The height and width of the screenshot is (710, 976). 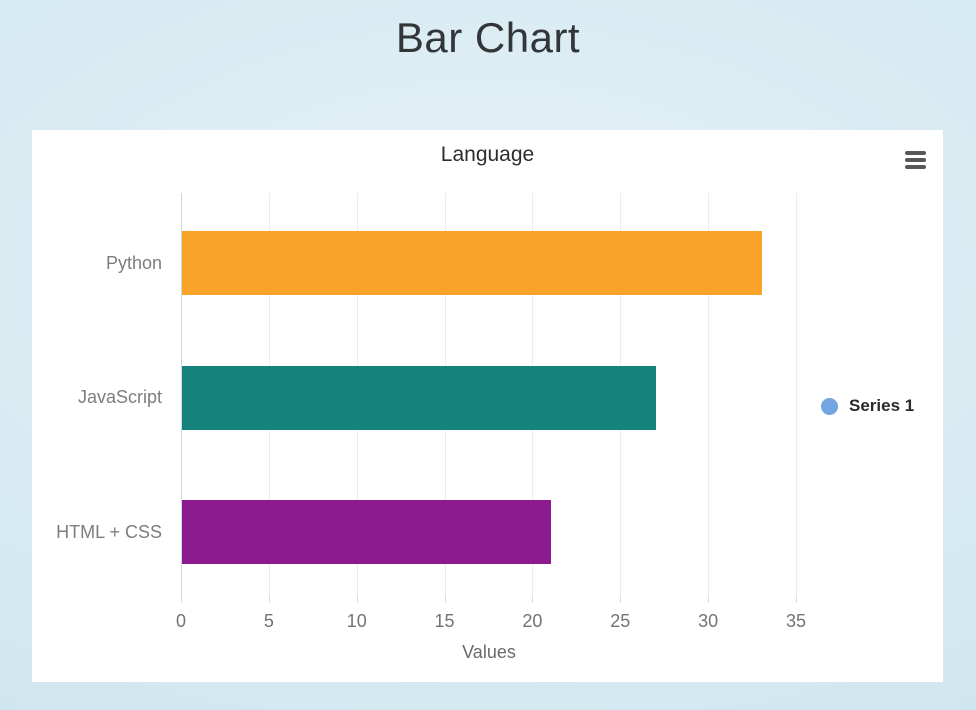 What do you see at coordinates (708, 621) in the screenshot?
I see `x-tick-label-30: 30` at bounding box center [708, 621].